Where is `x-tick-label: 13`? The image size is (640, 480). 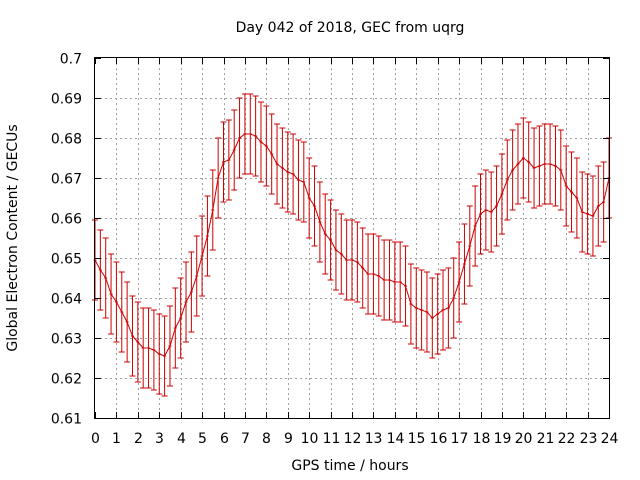 x-tick-label: 13 is located at coordinates (374, 439).